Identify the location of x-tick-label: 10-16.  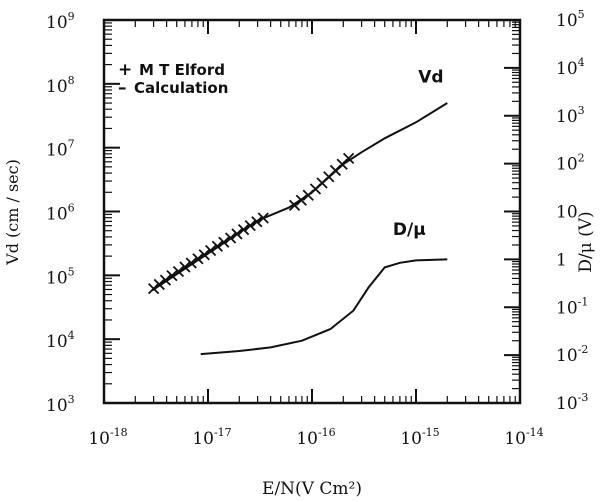
(315, 437).